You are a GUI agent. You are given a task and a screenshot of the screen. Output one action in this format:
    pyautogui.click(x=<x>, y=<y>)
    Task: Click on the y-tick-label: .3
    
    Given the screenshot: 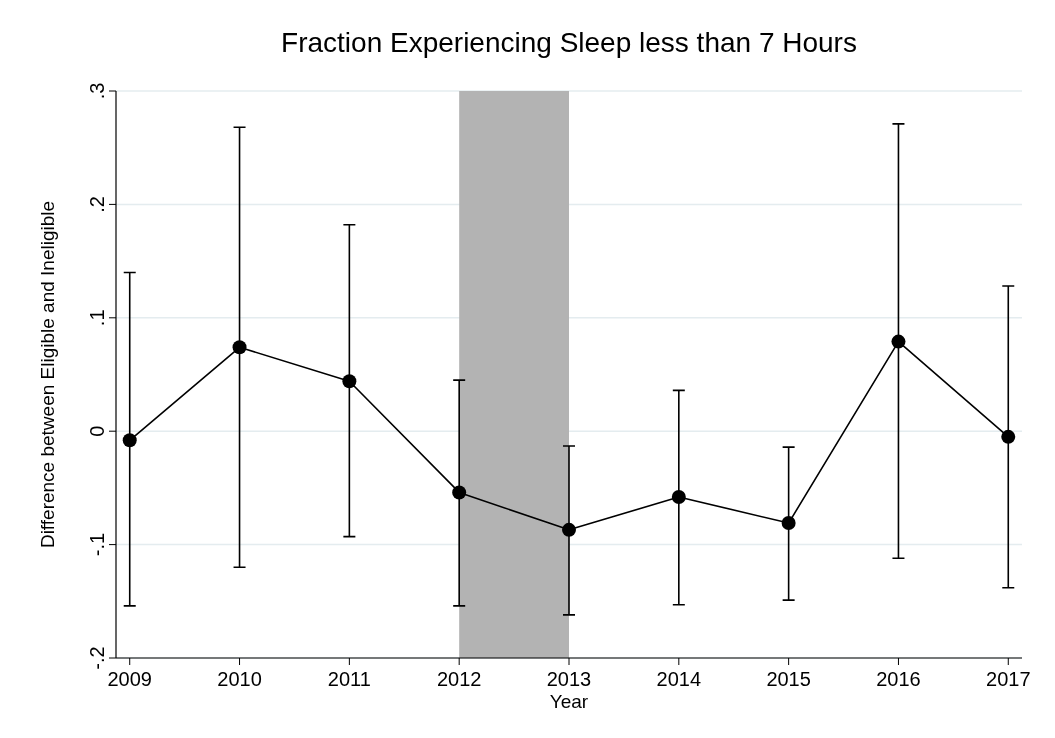 What is the action you would take?
    pyautogui.click(x=97, y=91)
    